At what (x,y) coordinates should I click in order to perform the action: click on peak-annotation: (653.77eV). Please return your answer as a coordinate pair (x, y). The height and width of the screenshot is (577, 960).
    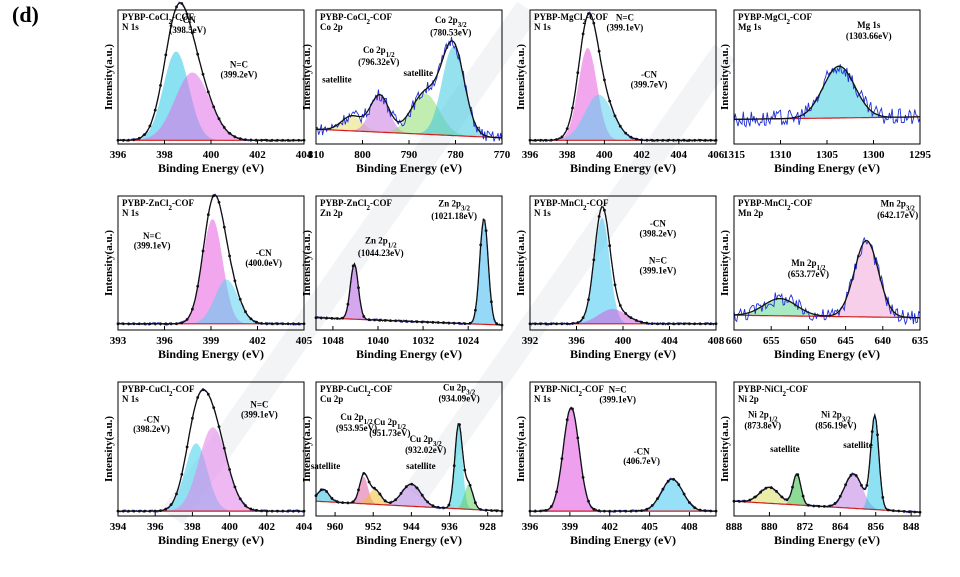
    Looking at the image, I should click on (808, 274).